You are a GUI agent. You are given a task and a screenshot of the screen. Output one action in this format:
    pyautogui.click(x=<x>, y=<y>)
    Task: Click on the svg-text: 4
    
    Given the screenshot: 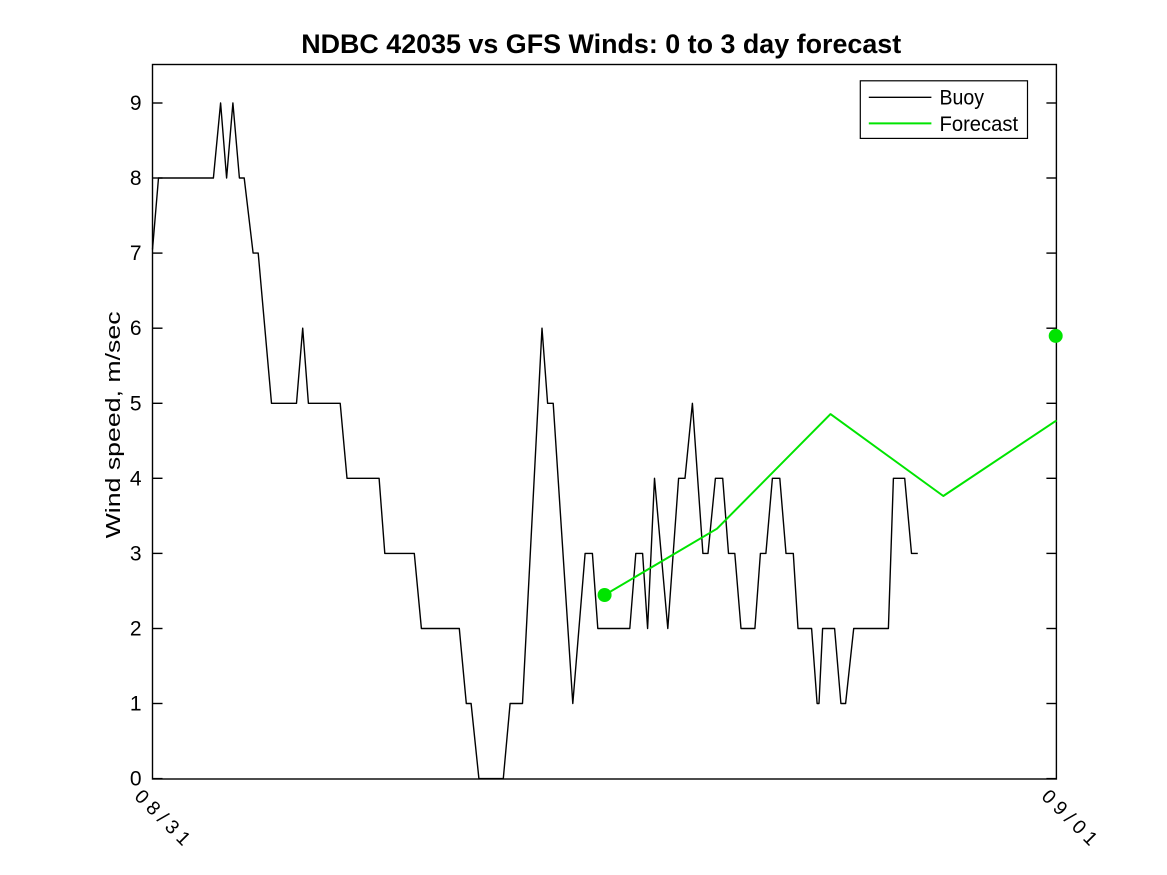 What is the action you would take?
    pyautogui.click(x=136, y=478)
    